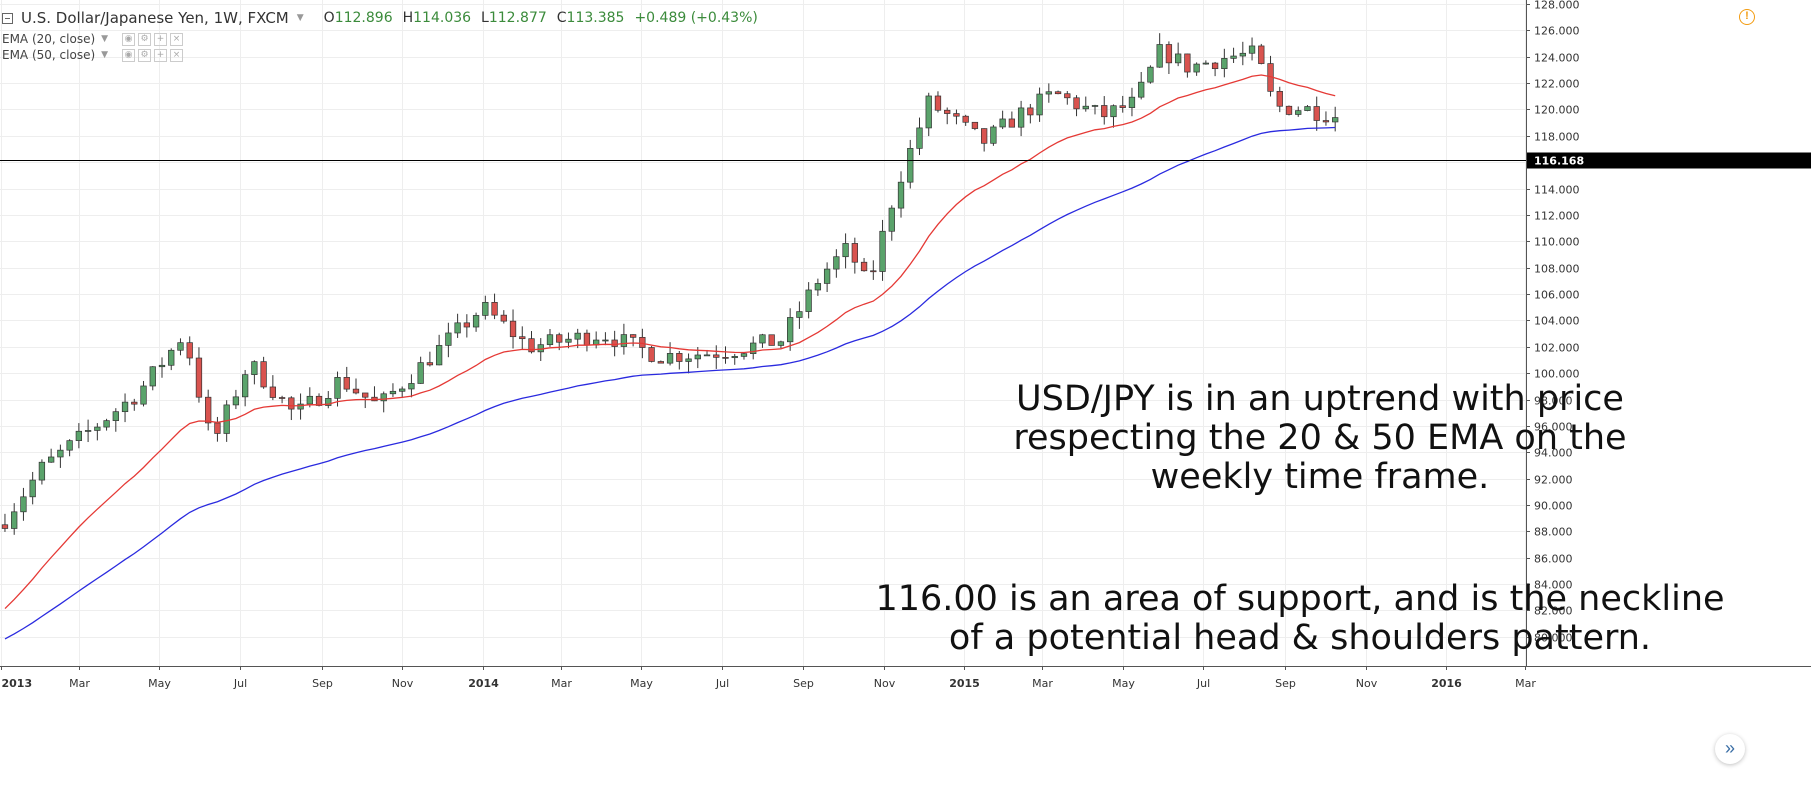  Describe the element at coordinates (17, 683) in the screenshot. I see `time-tick-label: 2013` at that location.